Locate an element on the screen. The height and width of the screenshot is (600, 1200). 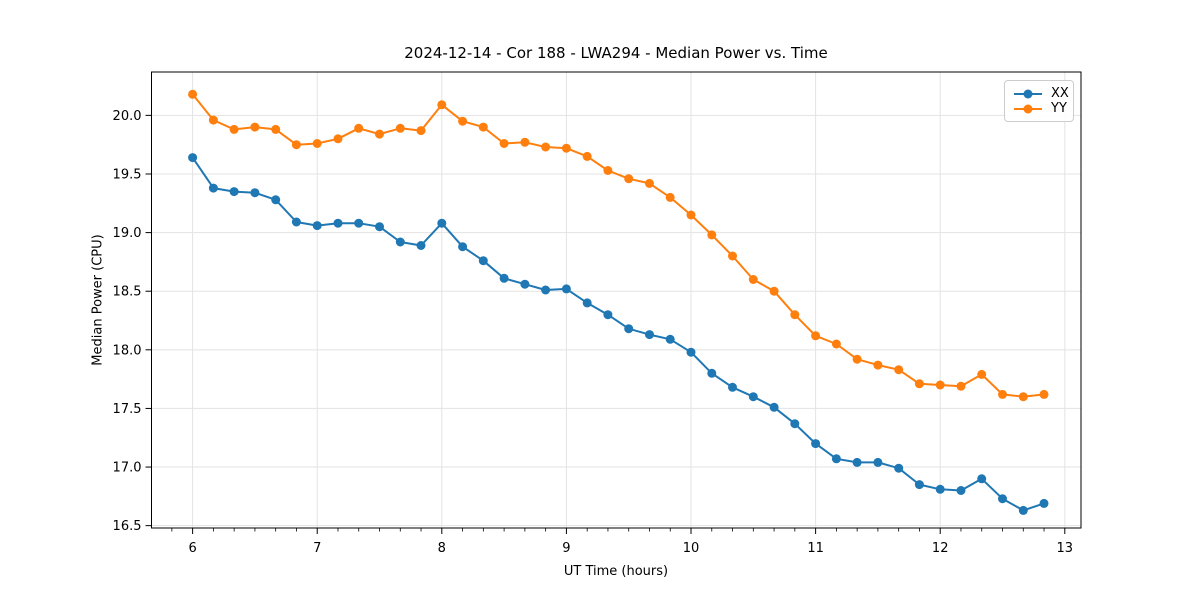
x-tick-label: 6 is located at coordinates (192, 548).